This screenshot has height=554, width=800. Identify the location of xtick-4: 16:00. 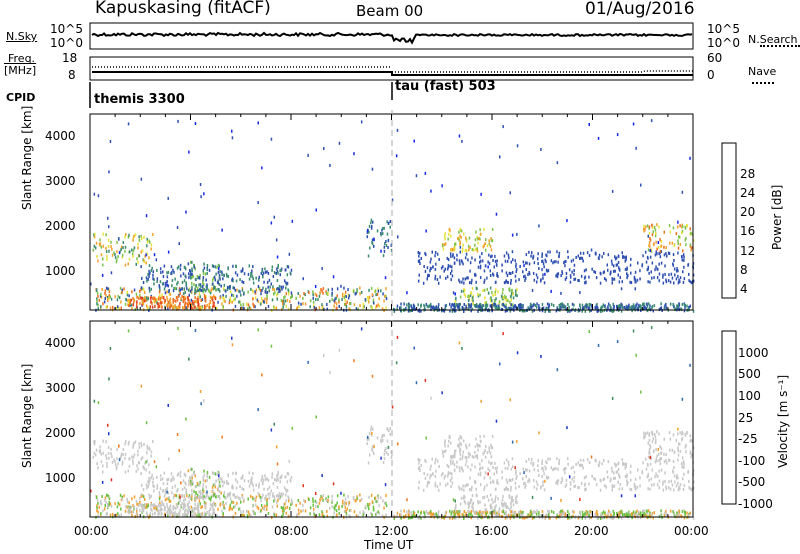
(491, 531).